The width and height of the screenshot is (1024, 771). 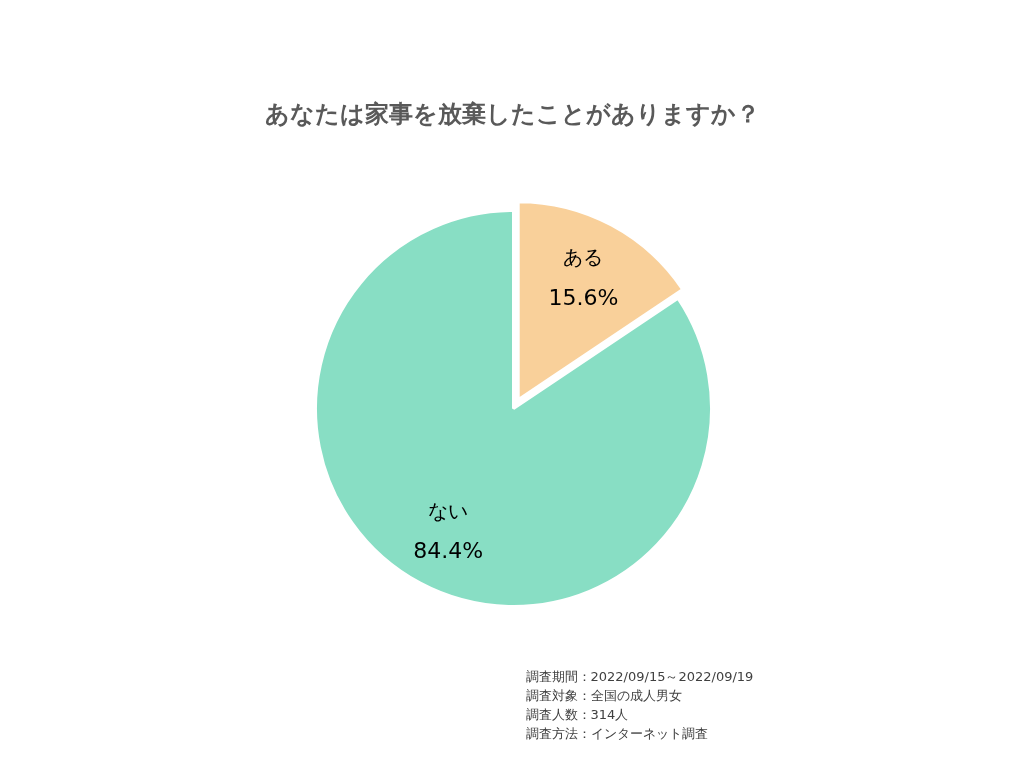 I want to click on text: 調査人数：314人, so click(x=577, y=714).